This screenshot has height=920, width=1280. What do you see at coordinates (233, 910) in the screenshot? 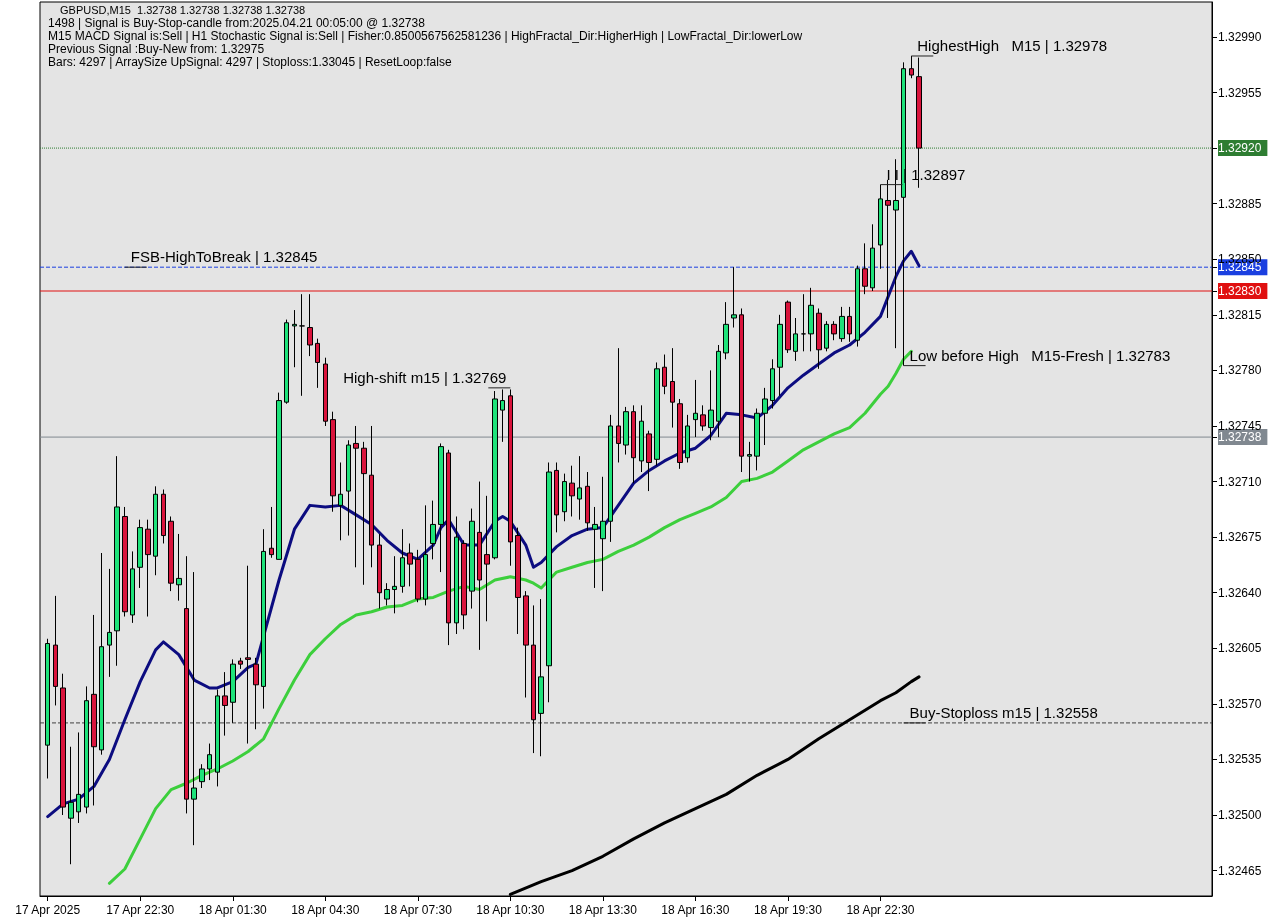
I see `x-tick-label: 18 Apr 01:30` at bounding box center [233, 910].